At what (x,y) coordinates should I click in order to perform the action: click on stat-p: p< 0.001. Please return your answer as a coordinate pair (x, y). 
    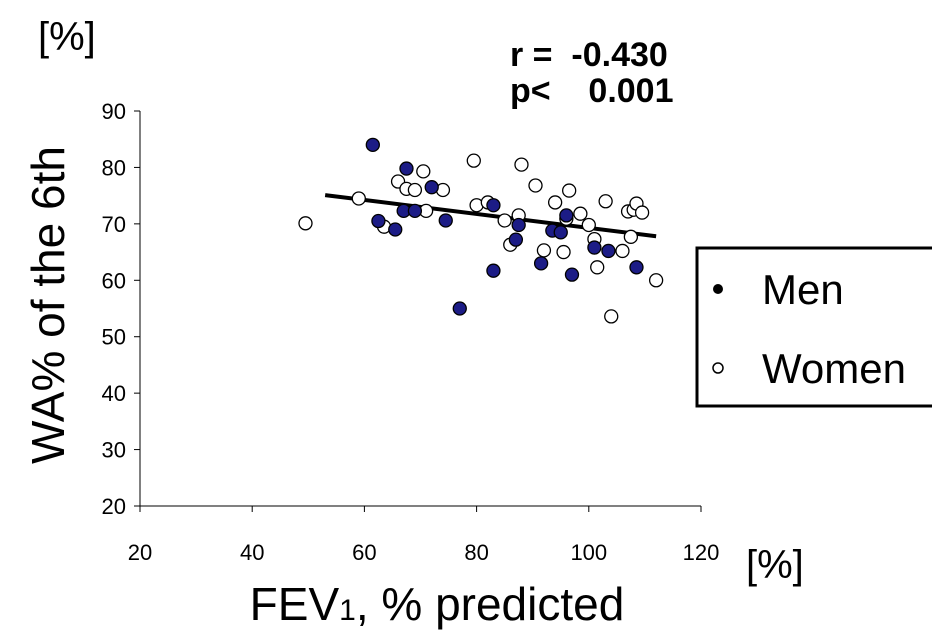
    Looking at the image, I should click on (592, 91).